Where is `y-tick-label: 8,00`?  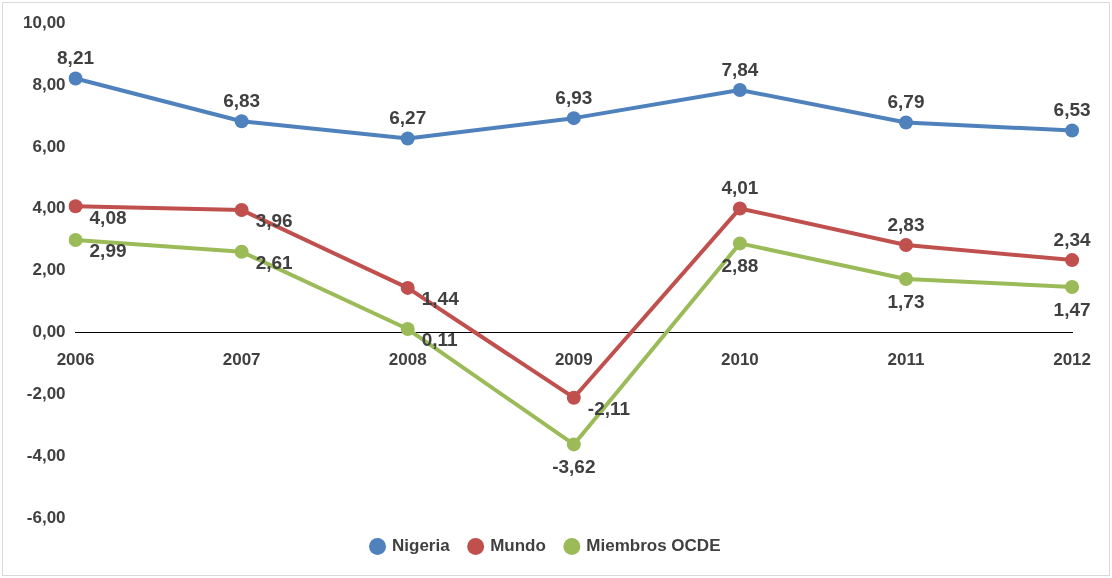 y-tick-label: 8,00 is located at coordinates (49, 84).